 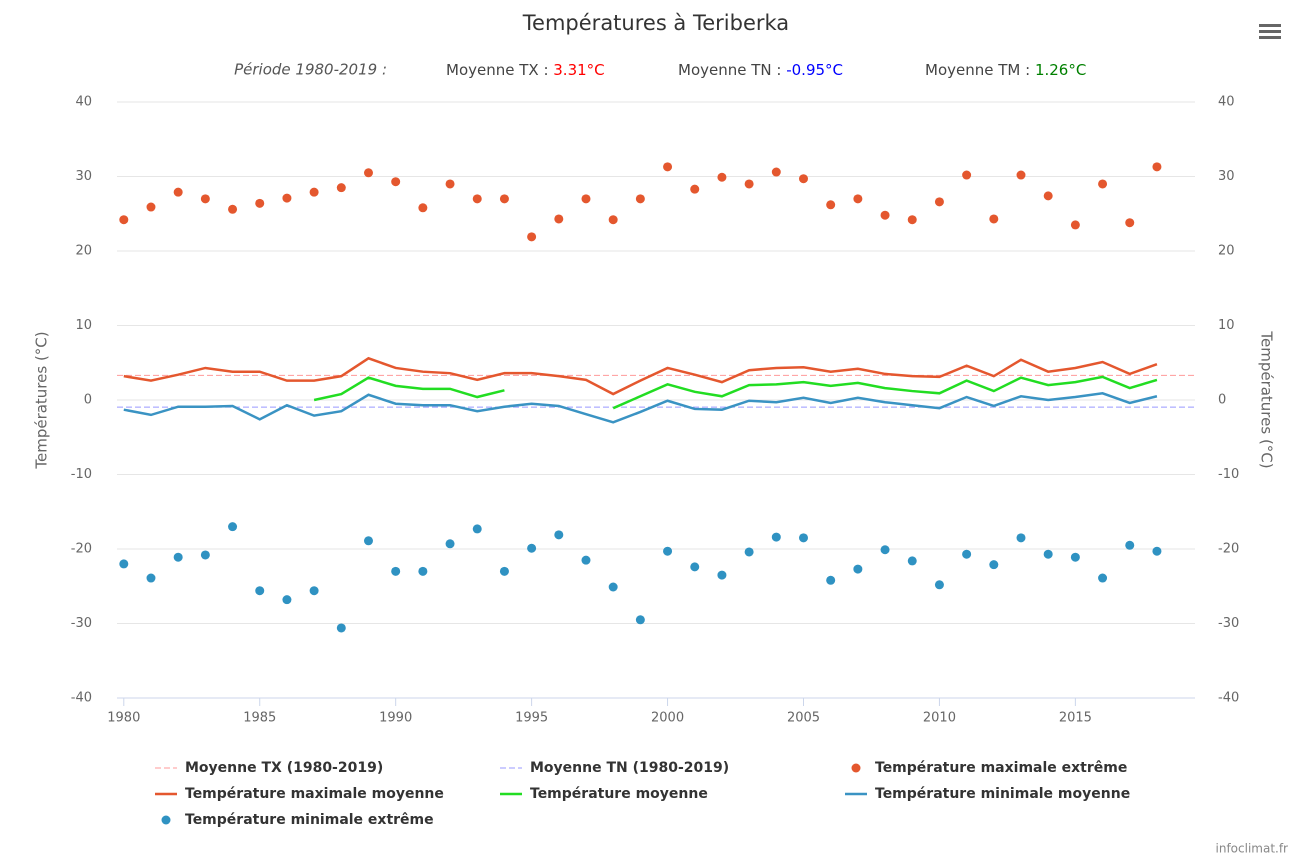 I want to click on y2-tick-label: 20, so click(x=1226, y=251).